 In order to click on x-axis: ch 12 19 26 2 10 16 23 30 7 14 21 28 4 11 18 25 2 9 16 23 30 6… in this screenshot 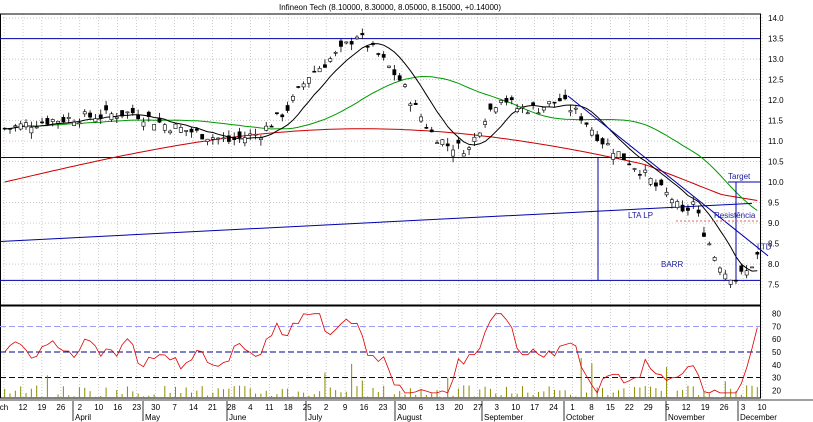, I will do `click(406, 410)`.